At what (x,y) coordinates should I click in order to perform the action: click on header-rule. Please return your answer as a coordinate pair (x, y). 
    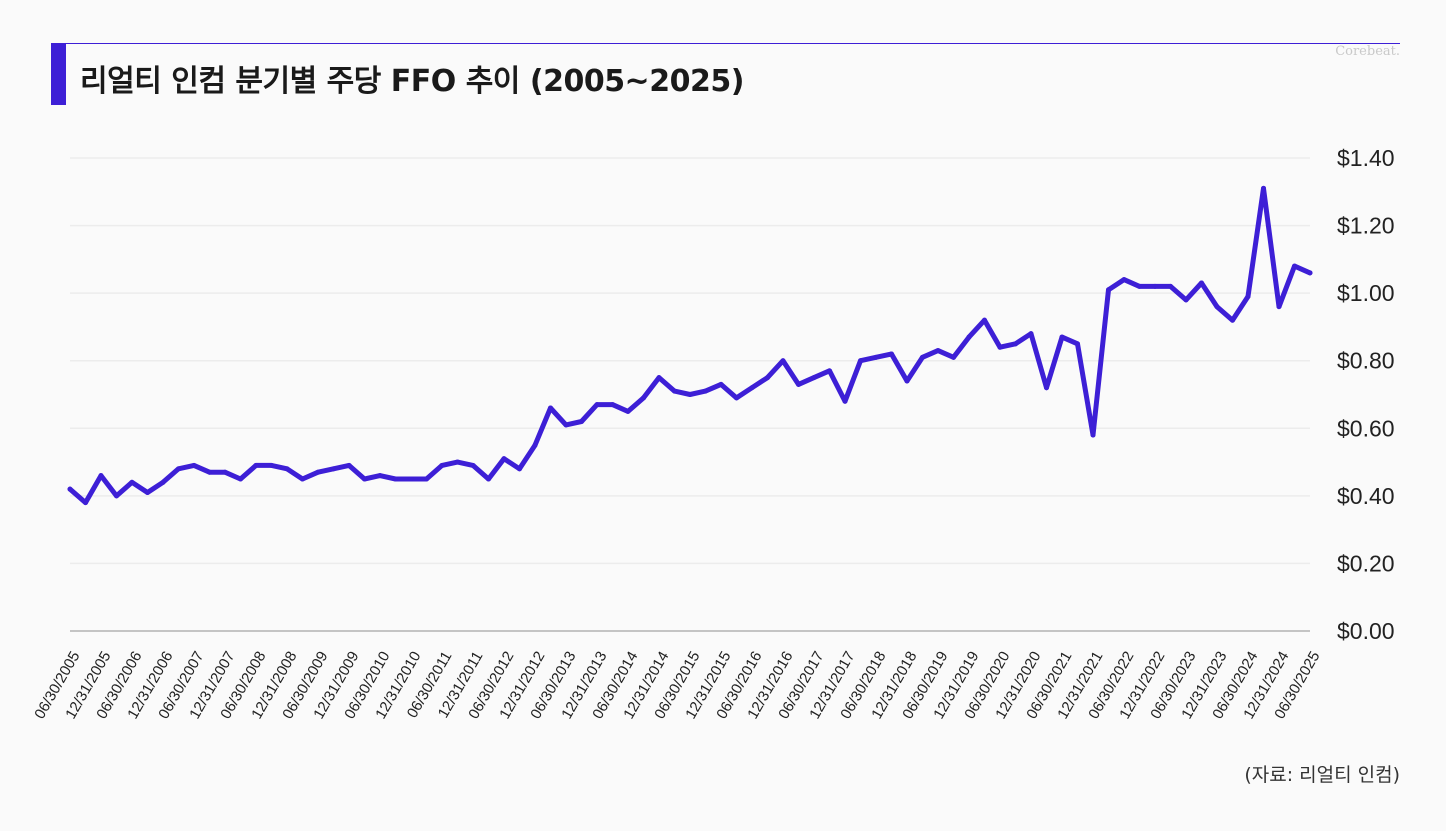
    Looking at the image, I should click on (725, 43).